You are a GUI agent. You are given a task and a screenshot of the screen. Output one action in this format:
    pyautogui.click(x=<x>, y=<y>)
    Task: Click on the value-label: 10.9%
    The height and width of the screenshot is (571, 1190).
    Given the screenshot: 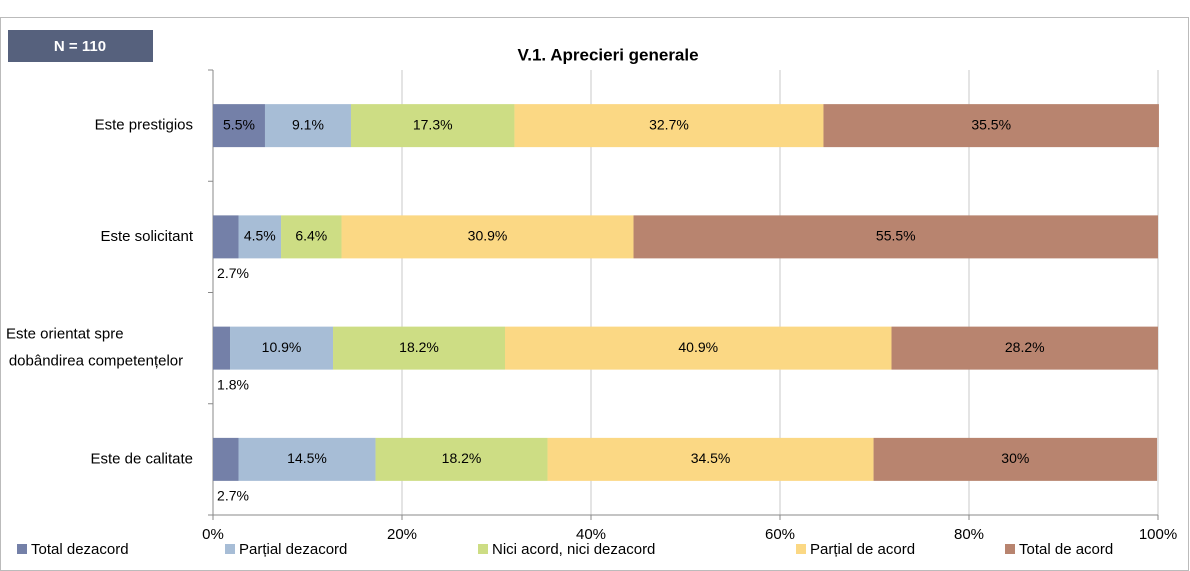 What is the action you would take?
    pyautogui.click(x=282, y=347)
    